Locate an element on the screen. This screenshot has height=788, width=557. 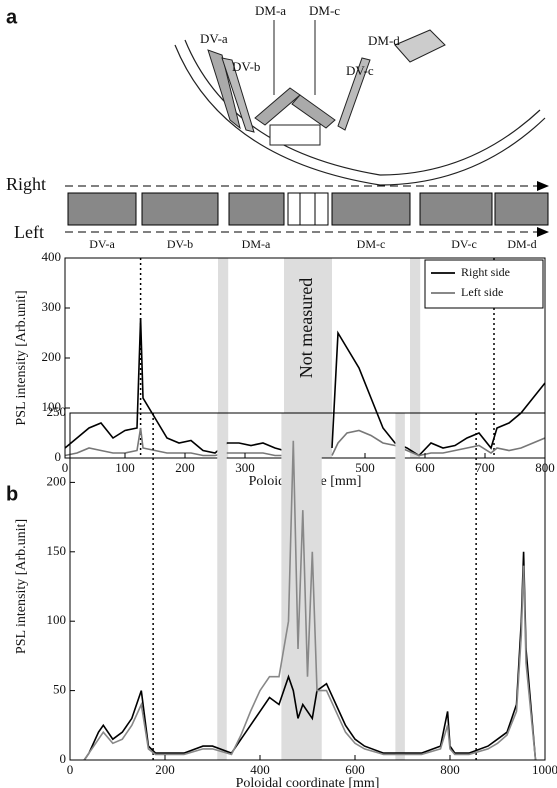
diagram-label: DM-d is located at coordinates (384, 40).